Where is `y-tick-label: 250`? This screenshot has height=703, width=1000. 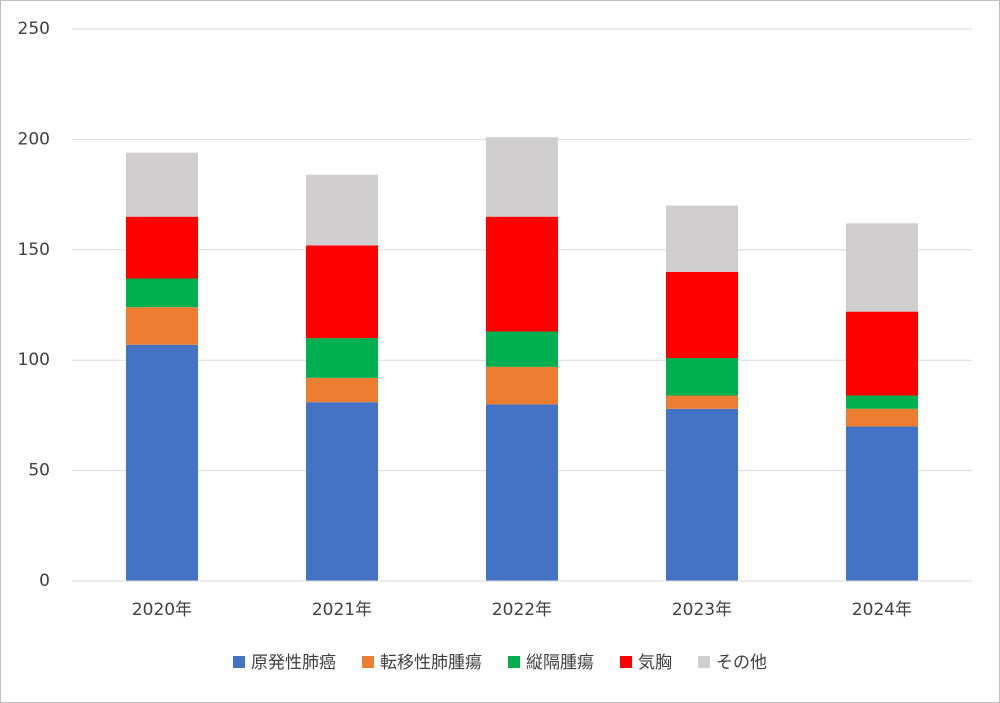
y-tick-label: 250 is located at coordinates (34, 29).